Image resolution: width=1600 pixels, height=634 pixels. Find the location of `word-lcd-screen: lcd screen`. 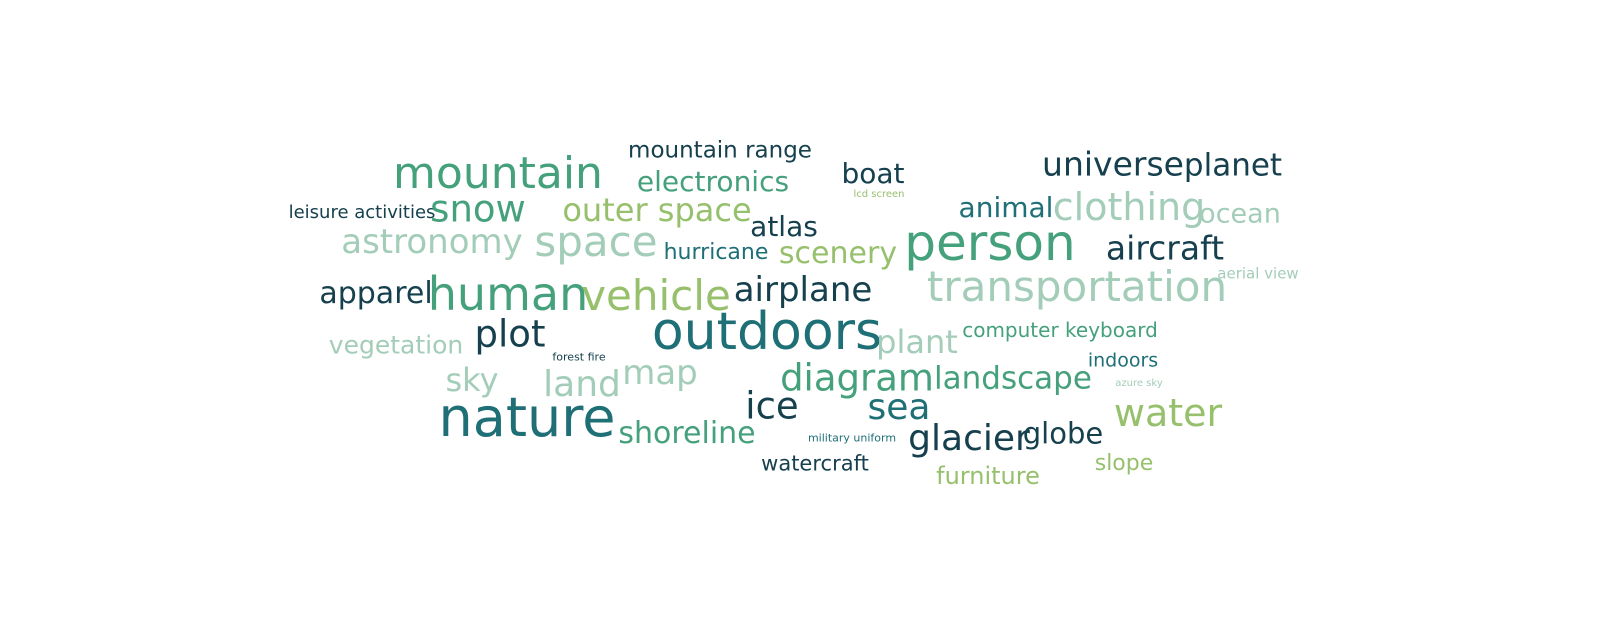

word-lcd-screen: lcd screen is located at coordinates (879, 194).